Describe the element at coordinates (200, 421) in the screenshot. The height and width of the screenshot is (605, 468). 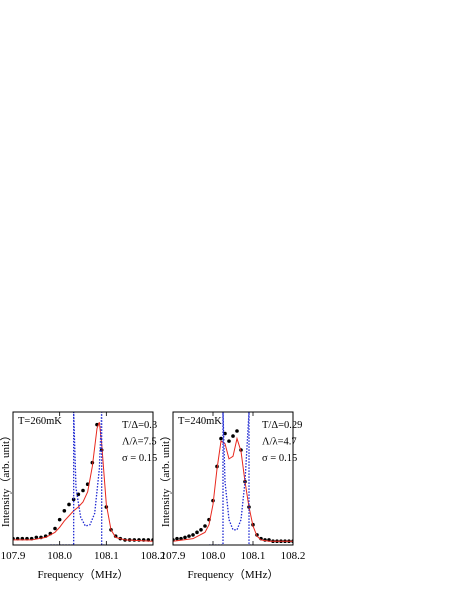
I see `annotation: T=240mK` at that location.